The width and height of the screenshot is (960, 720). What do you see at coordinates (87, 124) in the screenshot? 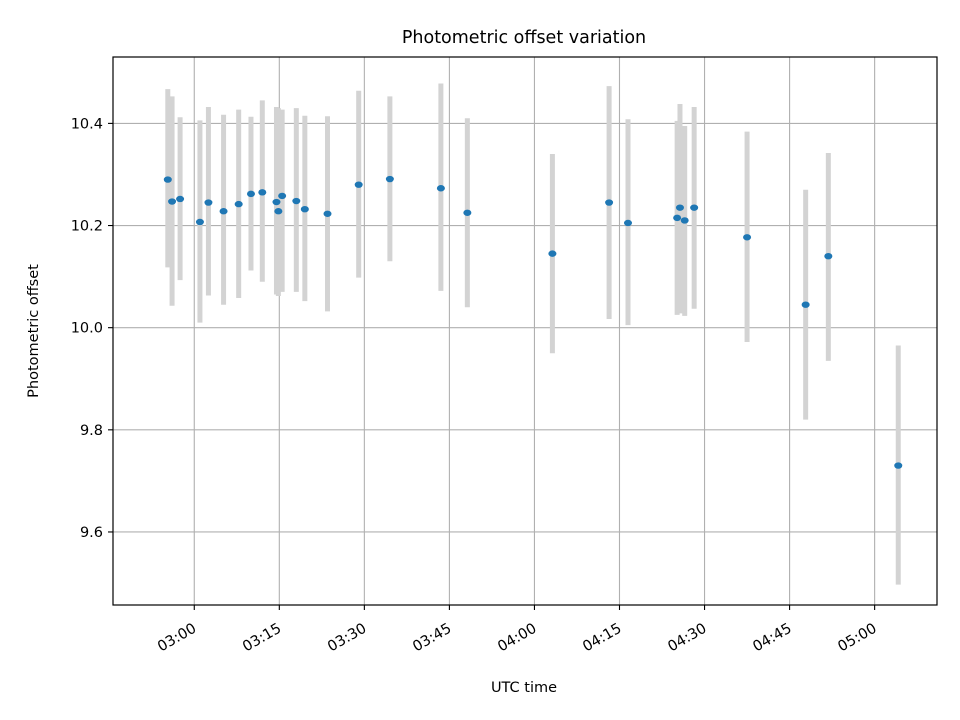
I see `y-tick-label: 10.4` at bounding box center [87, 124].